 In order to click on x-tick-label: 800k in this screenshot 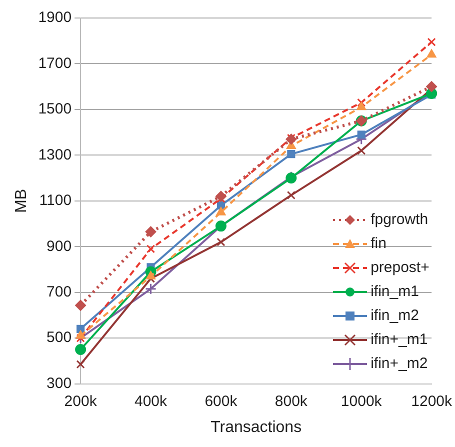, I will do `click(291, 401)`.